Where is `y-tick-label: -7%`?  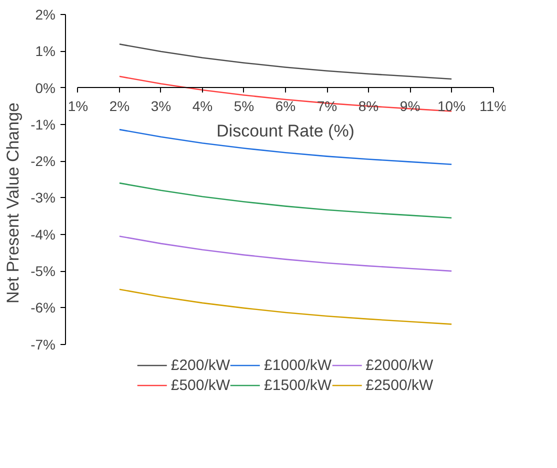
y-tick-label: -7% is located at coordinates (43, 344).